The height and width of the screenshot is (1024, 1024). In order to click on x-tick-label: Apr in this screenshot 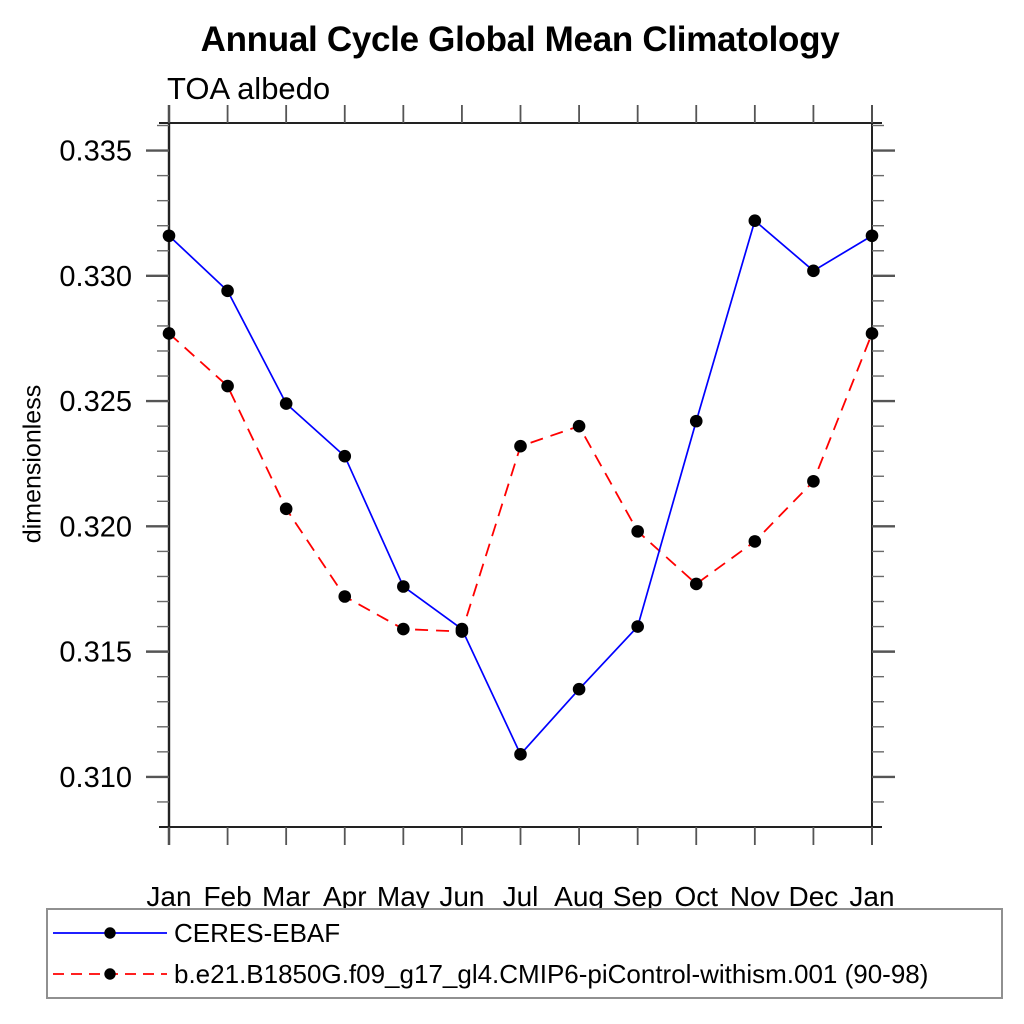, I will do `click(345, 896)`.